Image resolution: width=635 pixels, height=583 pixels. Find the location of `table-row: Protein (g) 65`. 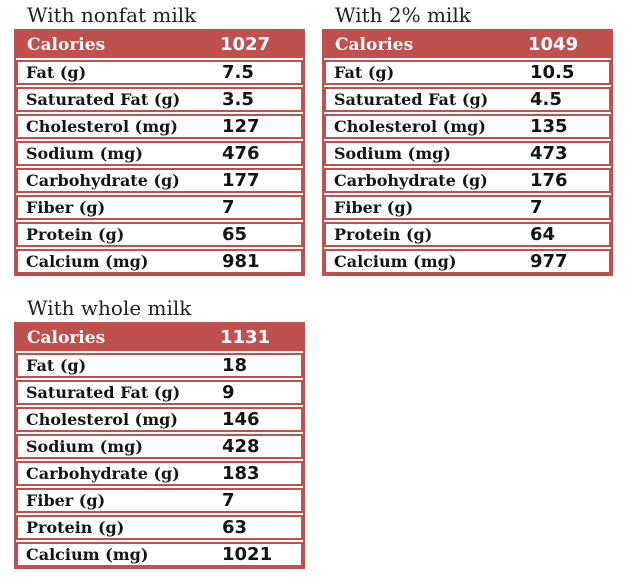

table-row: Protein (g) 65 is located at coordinates (159, 234).